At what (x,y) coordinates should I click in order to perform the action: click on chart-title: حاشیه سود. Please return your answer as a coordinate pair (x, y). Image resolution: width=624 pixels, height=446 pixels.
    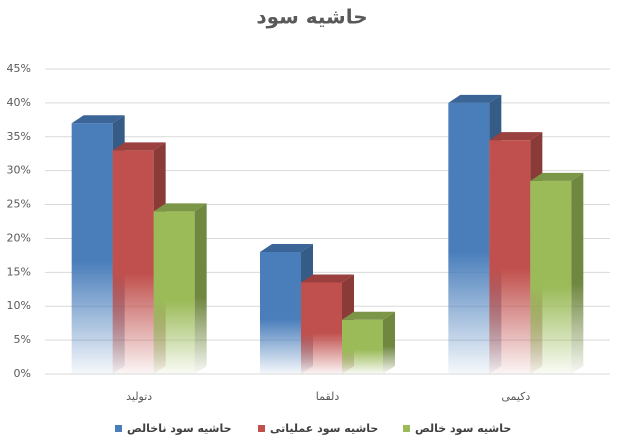
    Looking at the image, I should click on (311, 17).